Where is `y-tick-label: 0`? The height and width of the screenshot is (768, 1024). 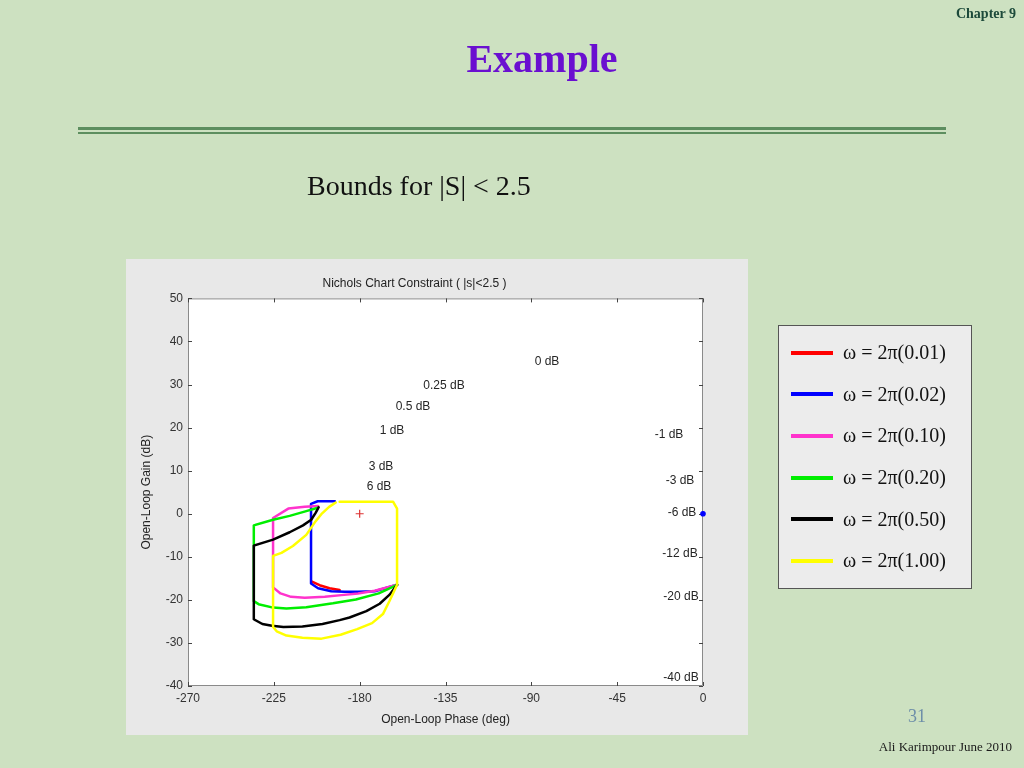 y-tick-label: 0 is located at coordinates (180, 513).